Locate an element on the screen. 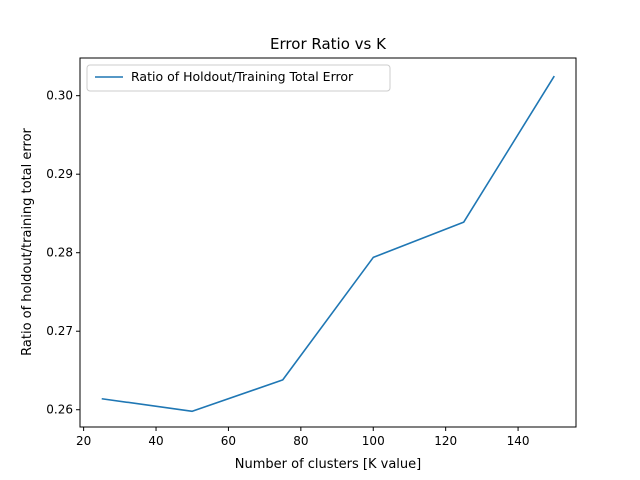 This screenshot has height=480, width=640. x-axis-label: Number of clusters [K value] is located at coordinates (328, 464).